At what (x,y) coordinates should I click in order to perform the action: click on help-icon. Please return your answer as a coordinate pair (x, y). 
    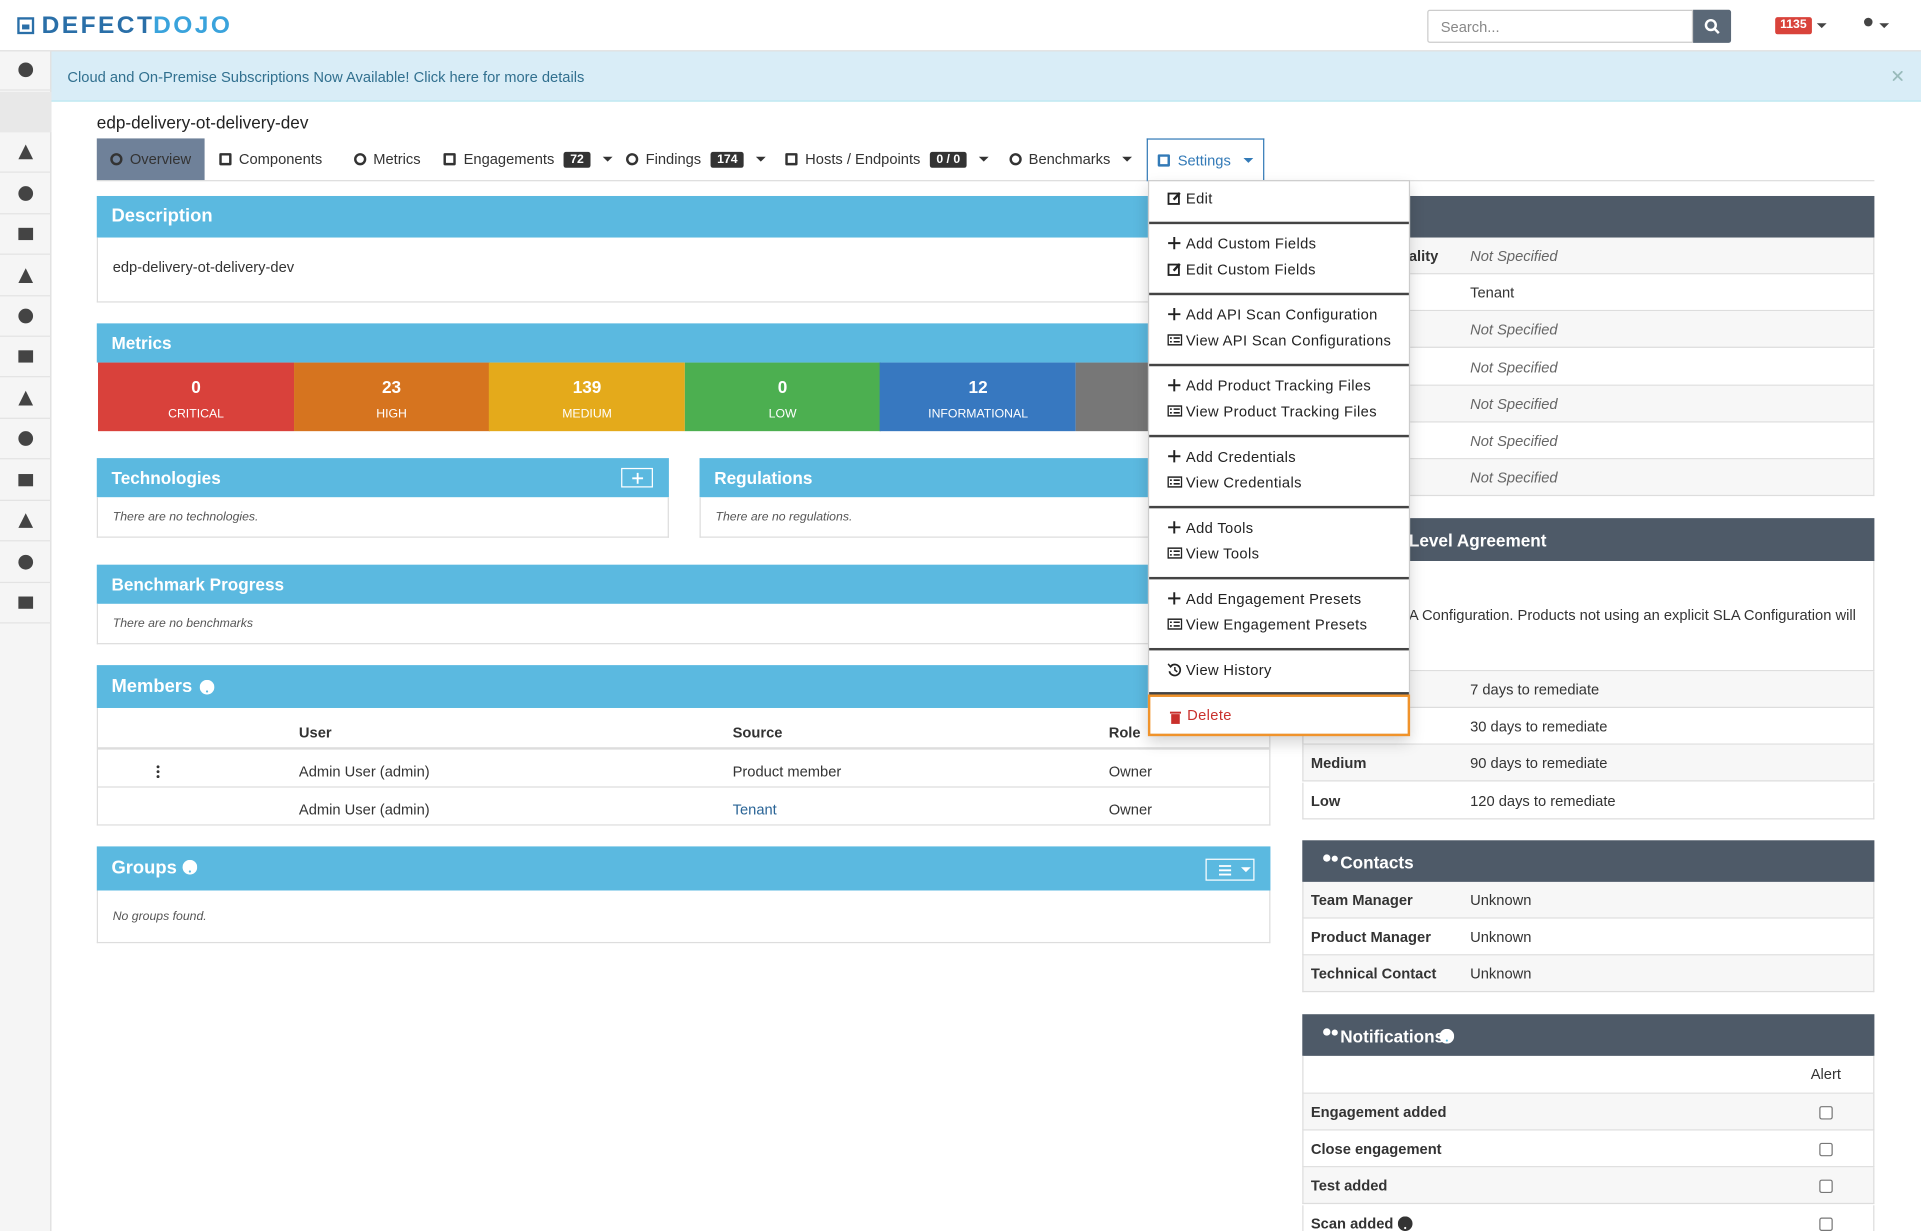
    Looking at the image, I should click on (207, 687).